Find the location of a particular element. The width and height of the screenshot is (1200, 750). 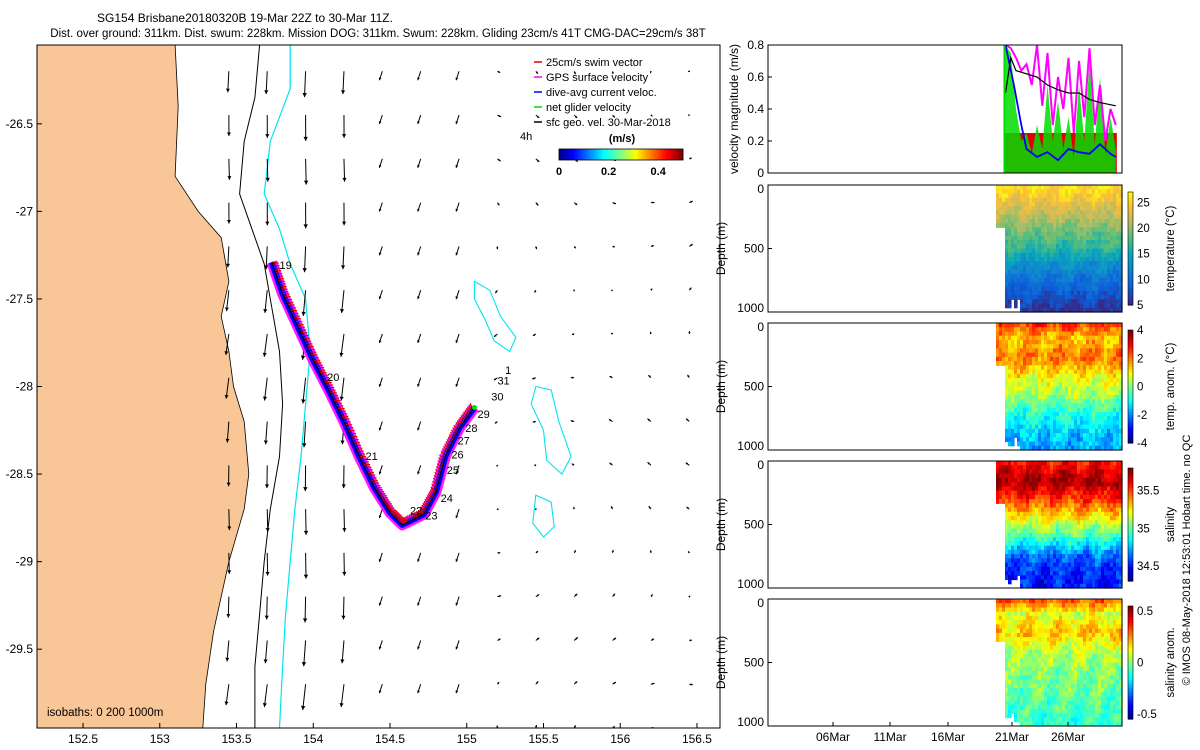

y-tick-label: 0 is located at coordinates (760, 465).